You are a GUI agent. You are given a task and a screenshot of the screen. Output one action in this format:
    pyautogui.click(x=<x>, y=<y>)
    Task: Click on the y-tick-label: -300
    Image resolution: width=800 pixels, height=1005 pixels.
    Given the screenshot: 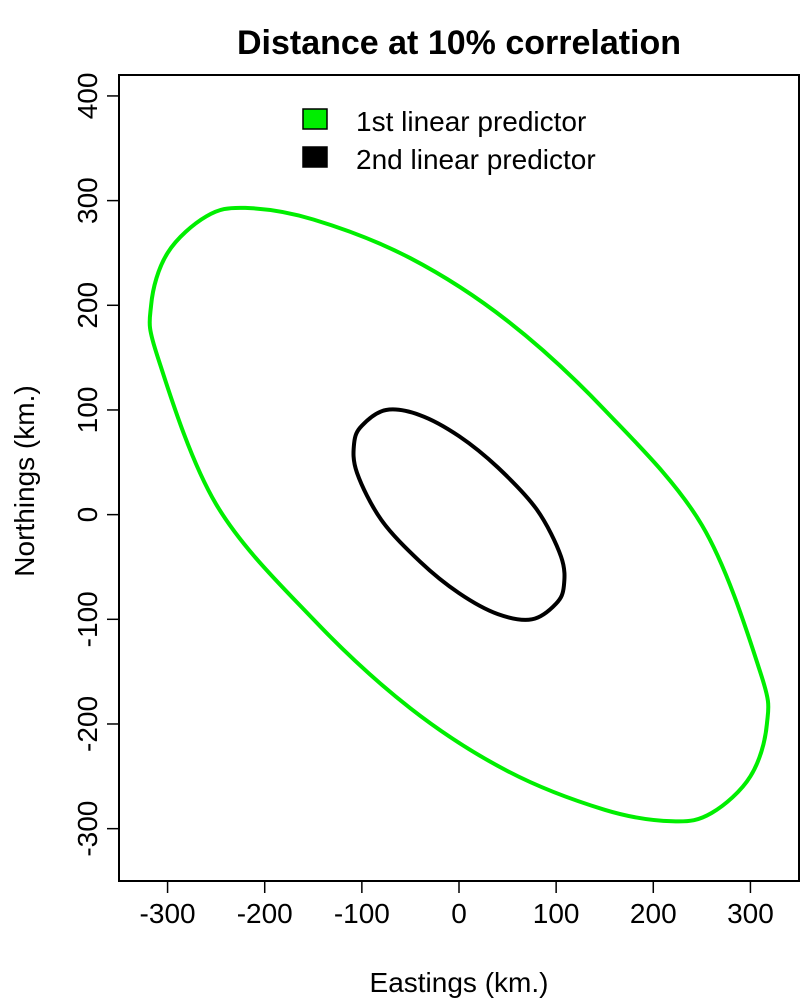 What is the action you would take?
    pyautogui.click(x=87, y=829)
    